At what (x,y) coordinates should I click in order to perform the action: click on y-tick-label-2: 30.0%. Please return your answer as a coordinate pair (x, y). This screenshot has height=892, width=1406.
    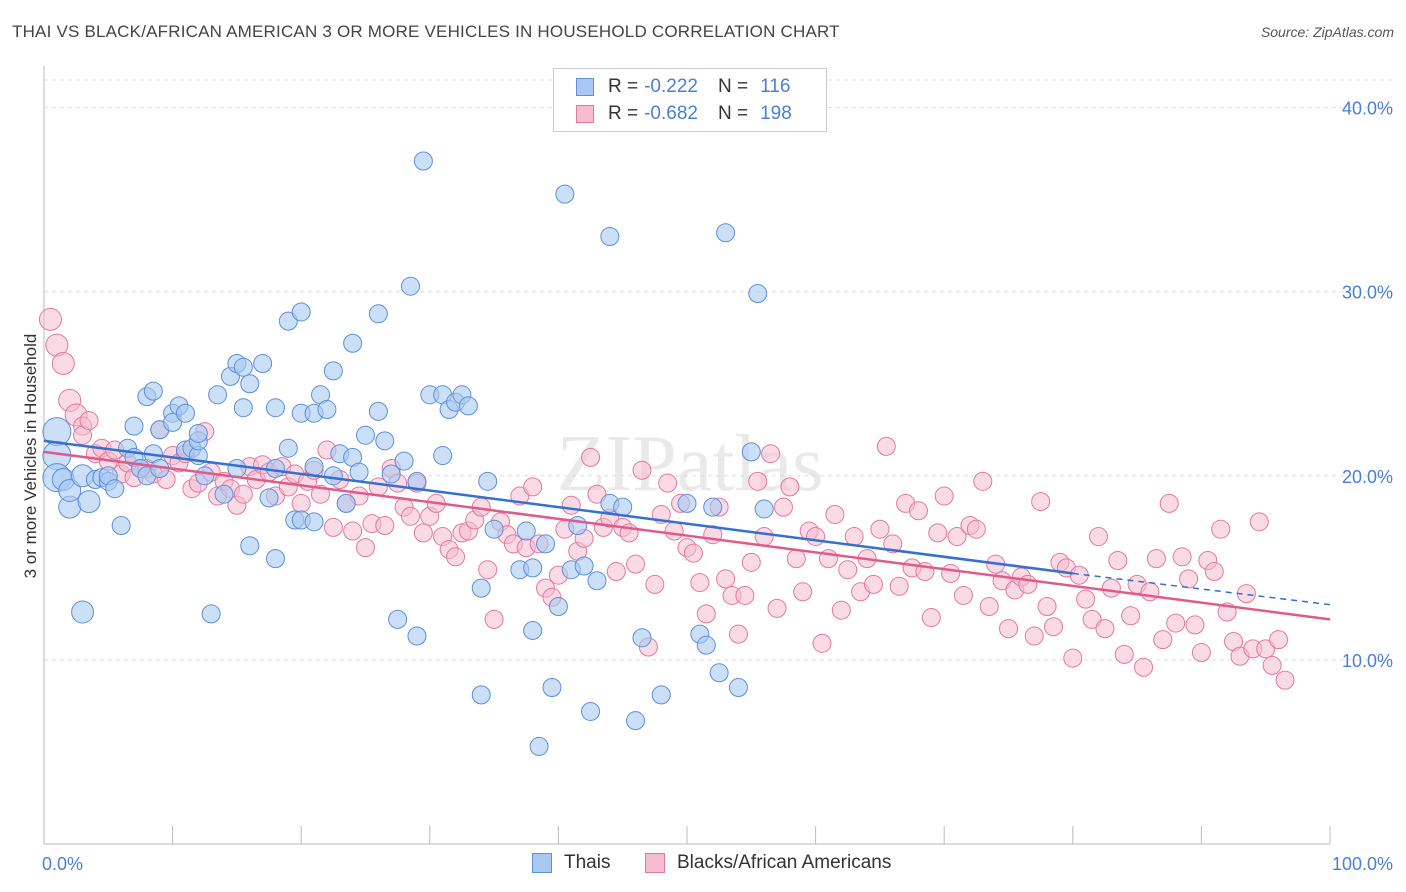
    Looking at the image, I should click on (1367, 293).